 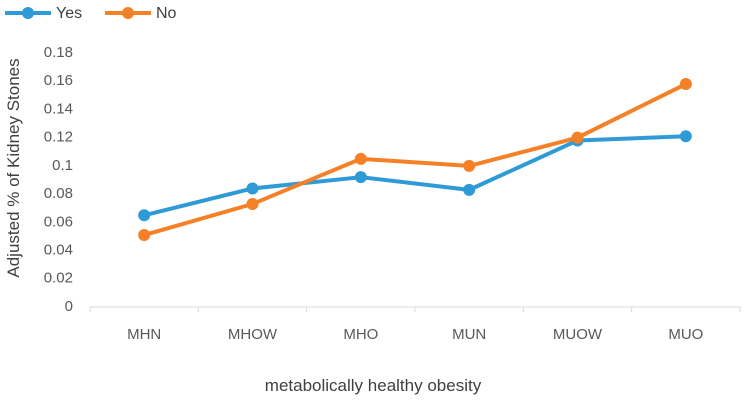 I want to click on legend-label: Yes, so click(x=69, y=13).